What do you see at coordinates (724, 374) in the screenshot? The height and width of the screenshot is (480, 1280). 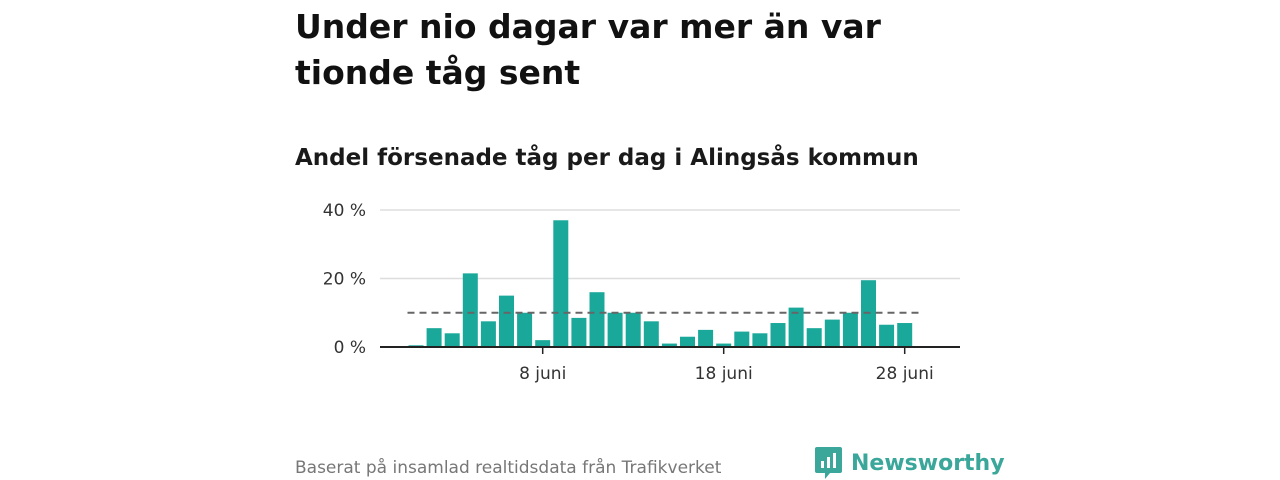 I see `x-tick-label: 18 juni` at bounding box center [724, 374].